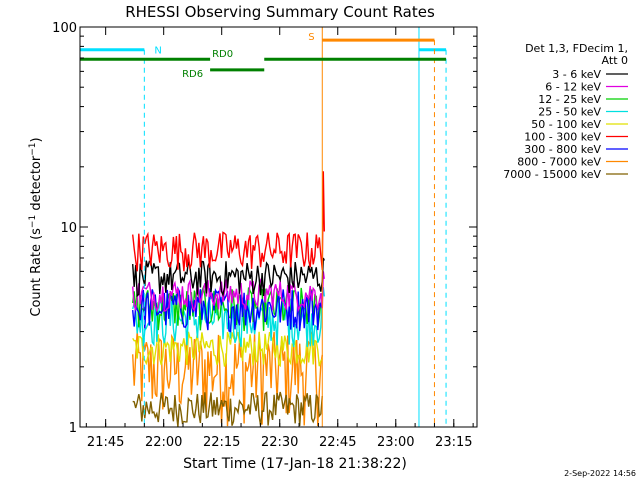 This screenshot has width=640, height=485. I want to click on x-tick-label-1: 22:00, so click(163, 442).